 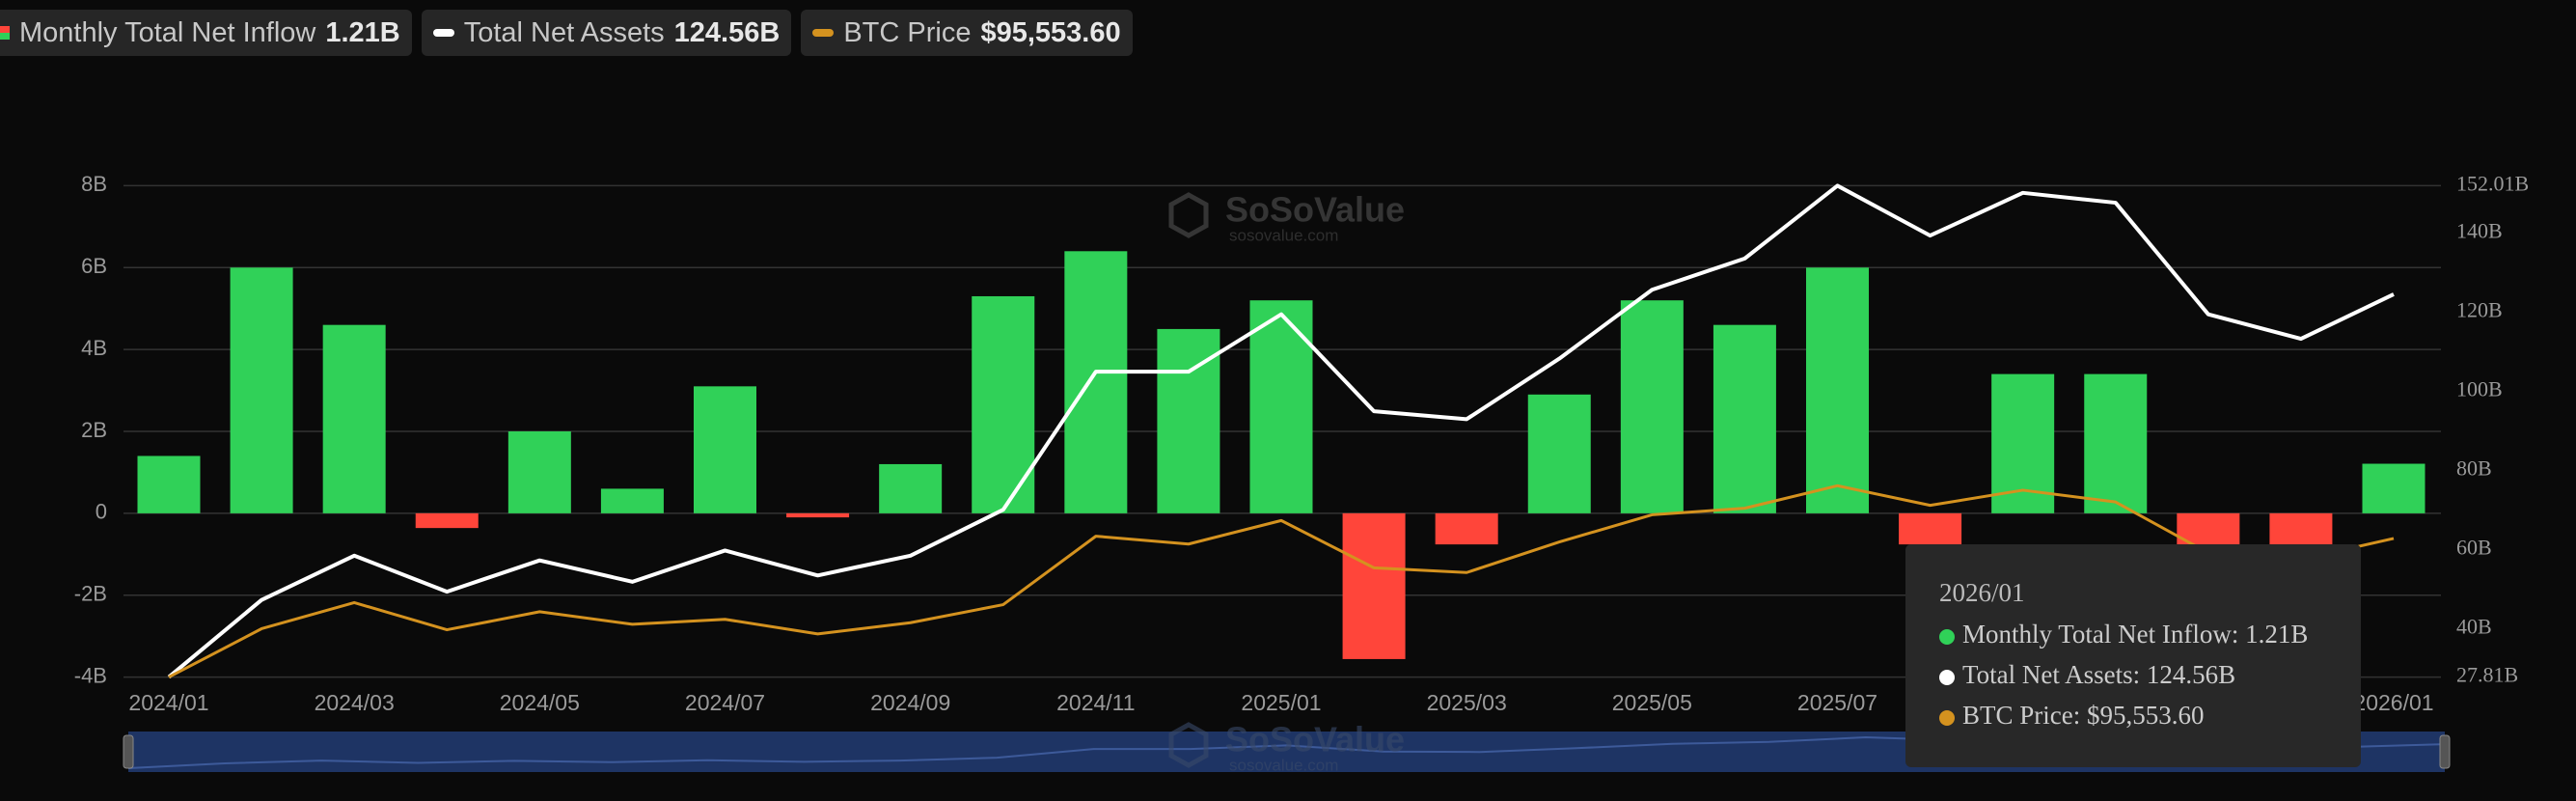 I want to click on y2-tick-label: 80B, so click(x=2474, y=469).